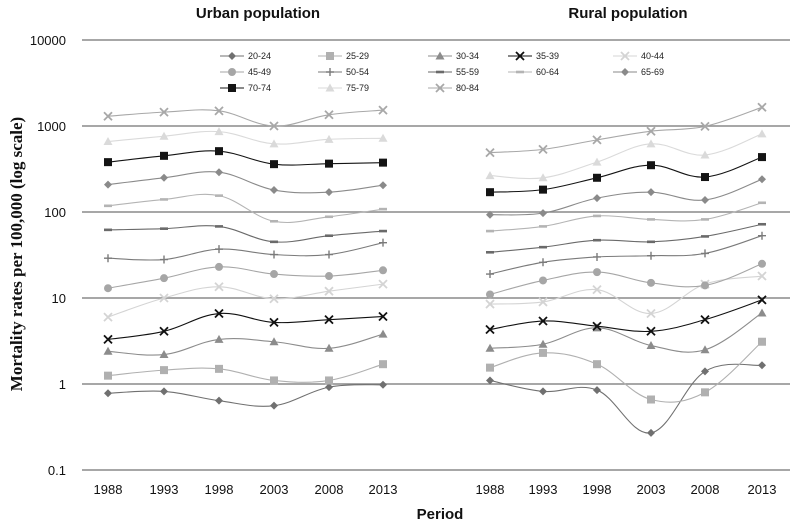 This screenshot has height=527, width=796. I want to click on x-tick-label: 1993, so click(164, 489).